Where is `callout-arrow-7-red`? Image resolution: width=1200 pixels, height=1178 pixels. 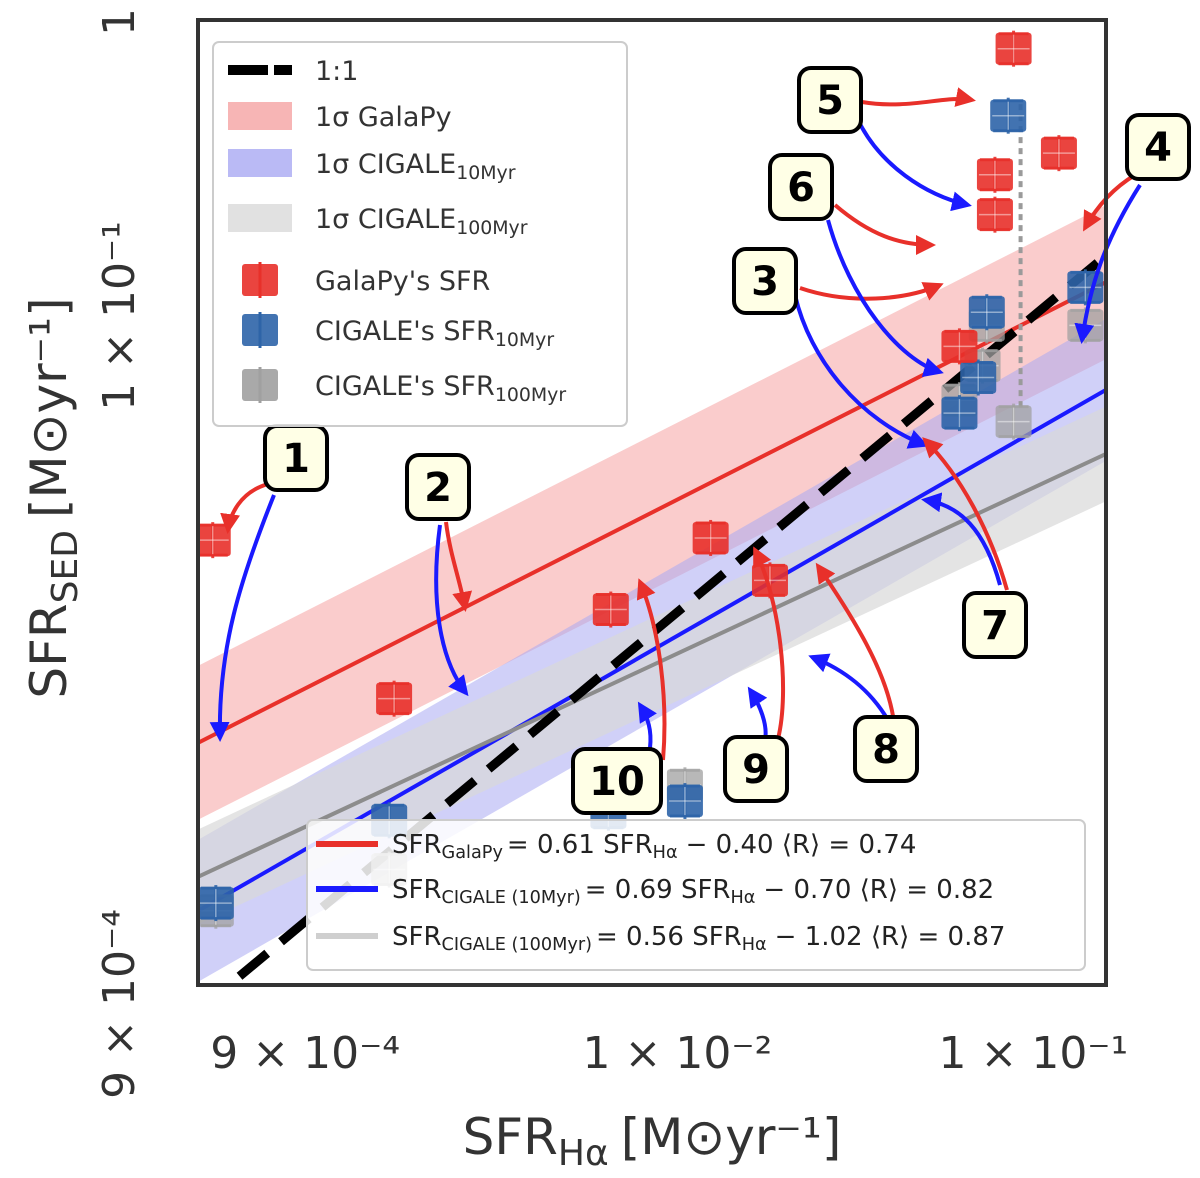 callout-arrow-7-red is located at coordinates (965, 514).